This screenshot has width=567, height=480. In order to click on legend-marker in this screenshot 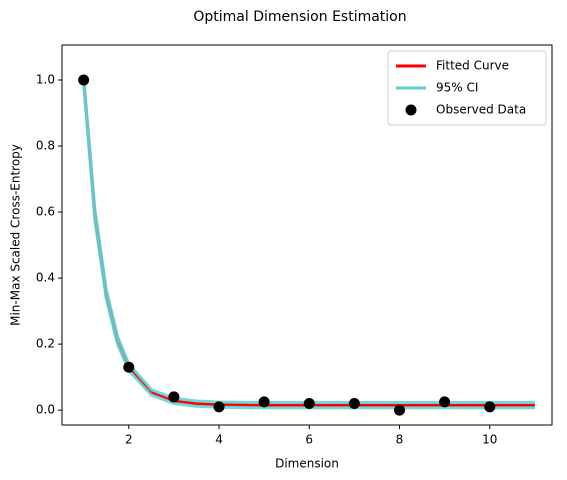, I will do `click(411, 110)`.